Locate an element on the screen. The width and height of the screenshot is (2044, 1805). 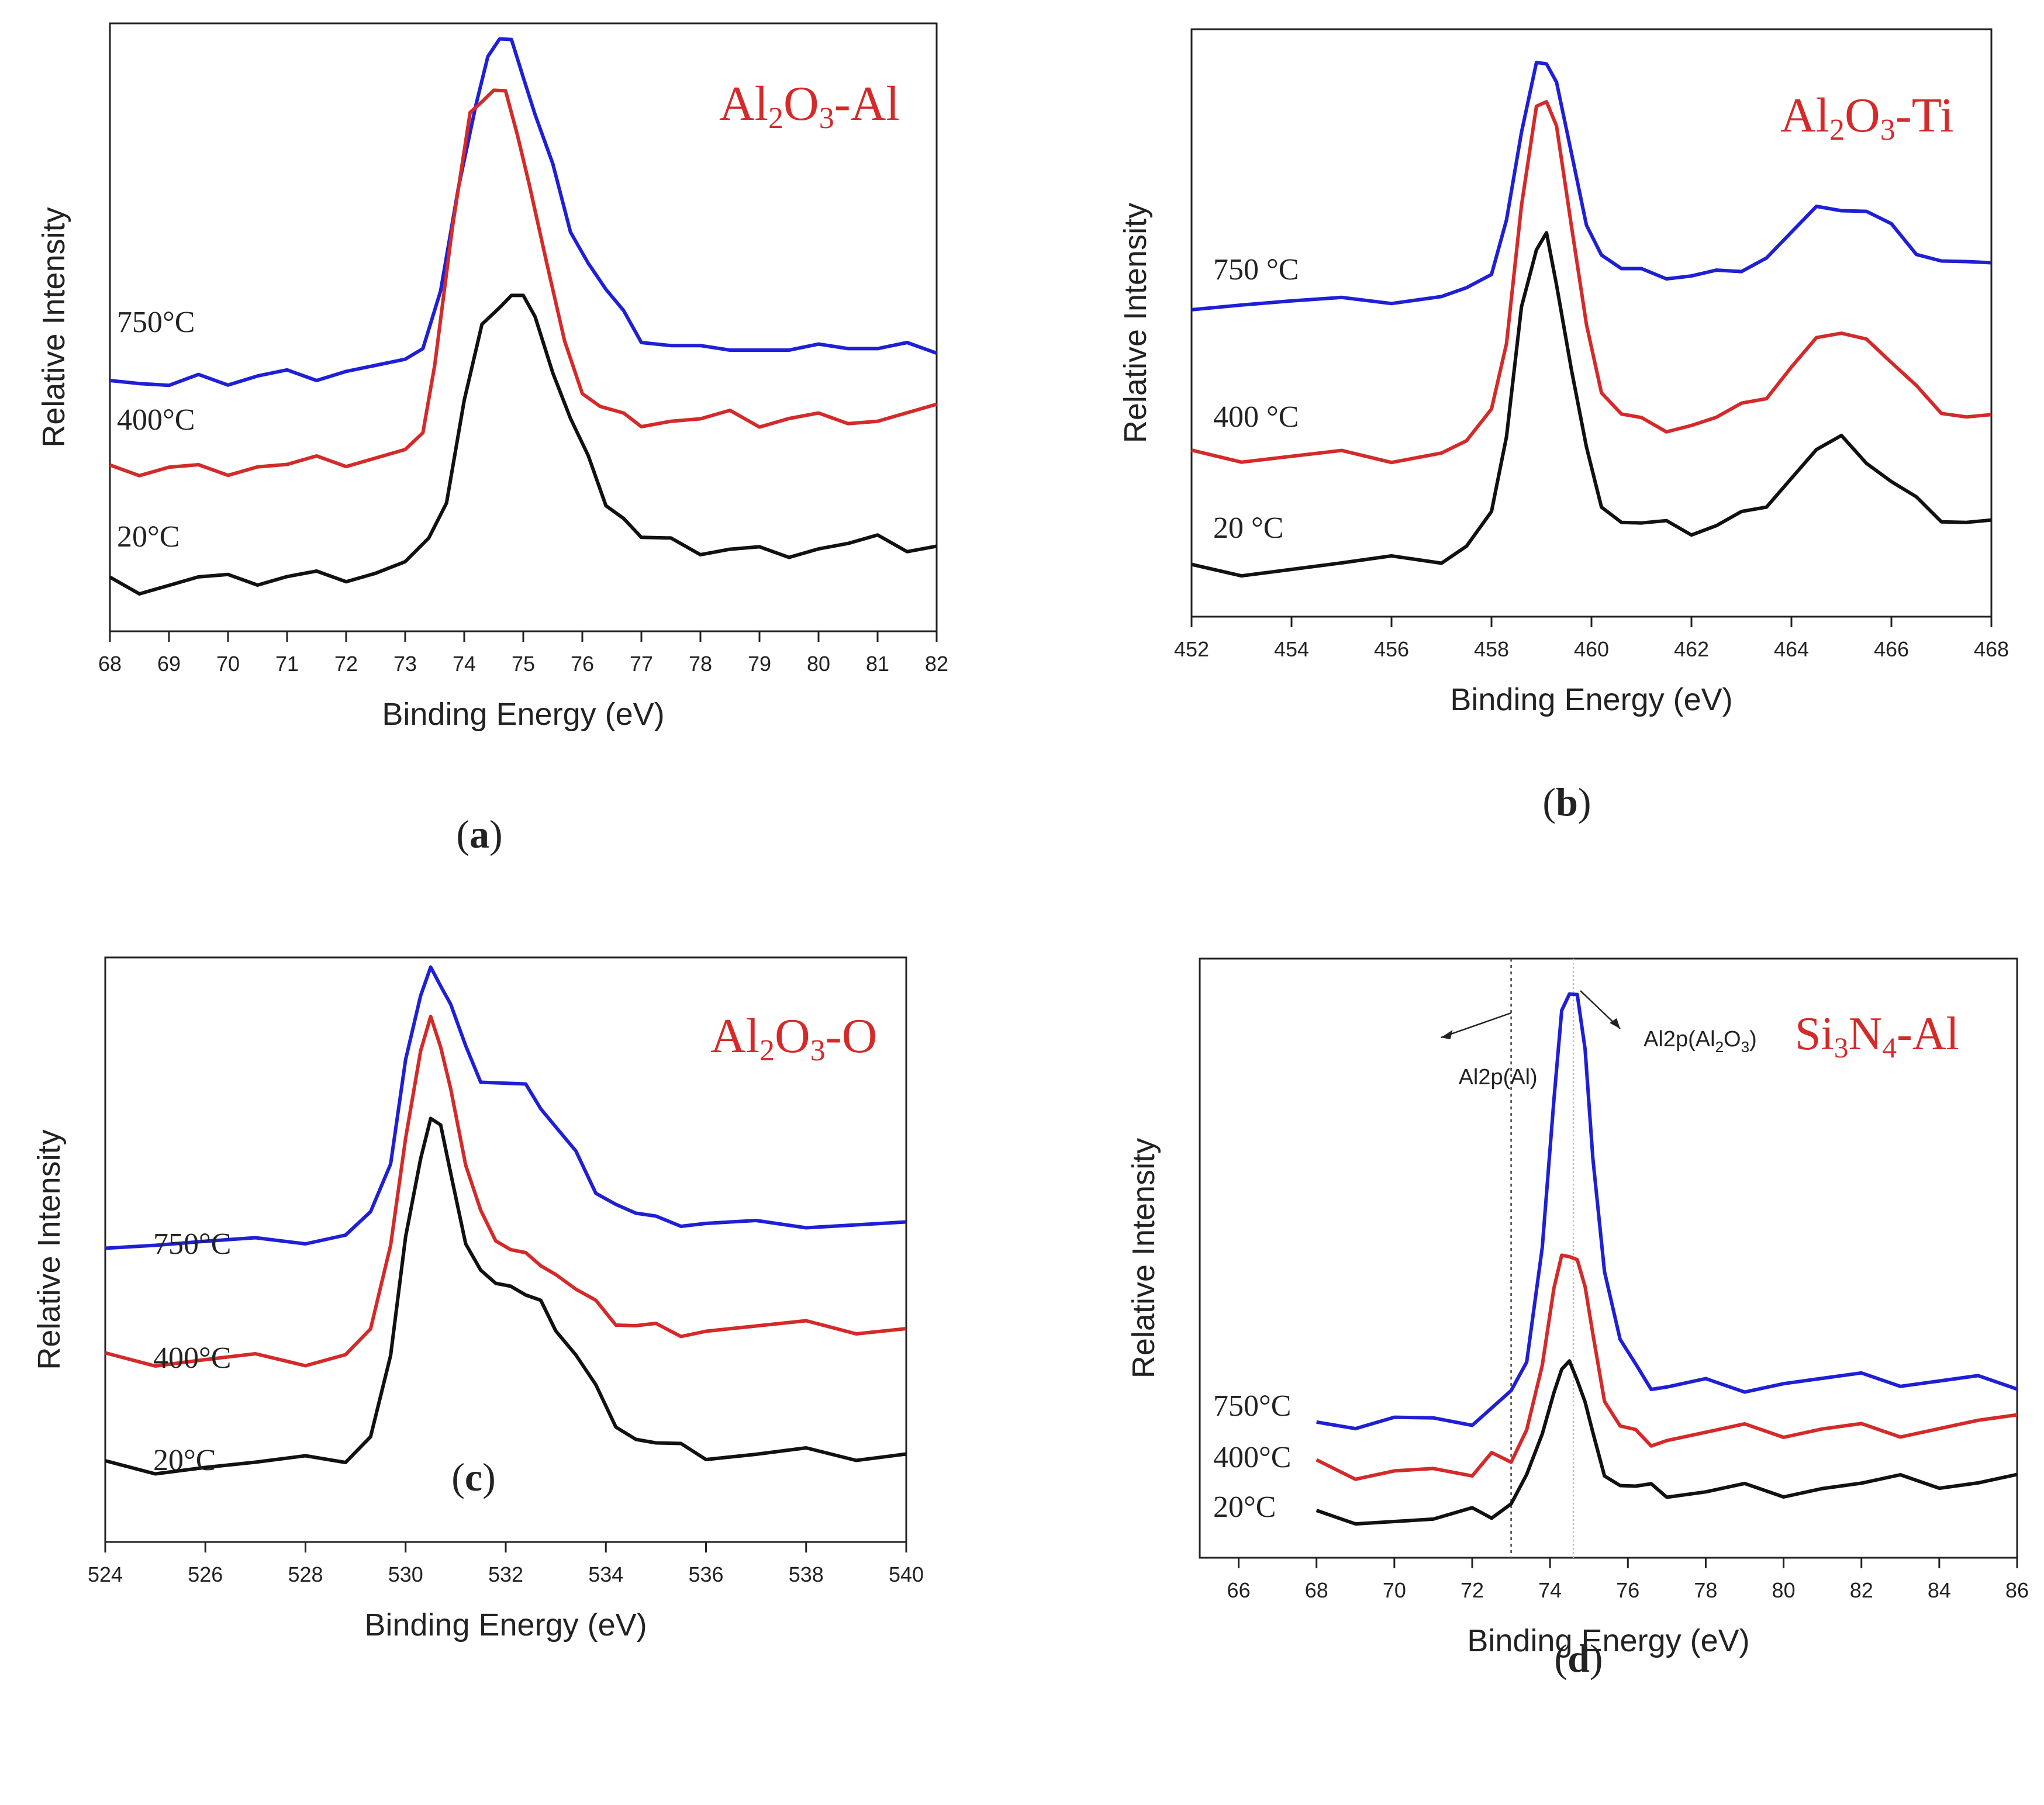
arrow-al is located at coordinates (1476, 1025).